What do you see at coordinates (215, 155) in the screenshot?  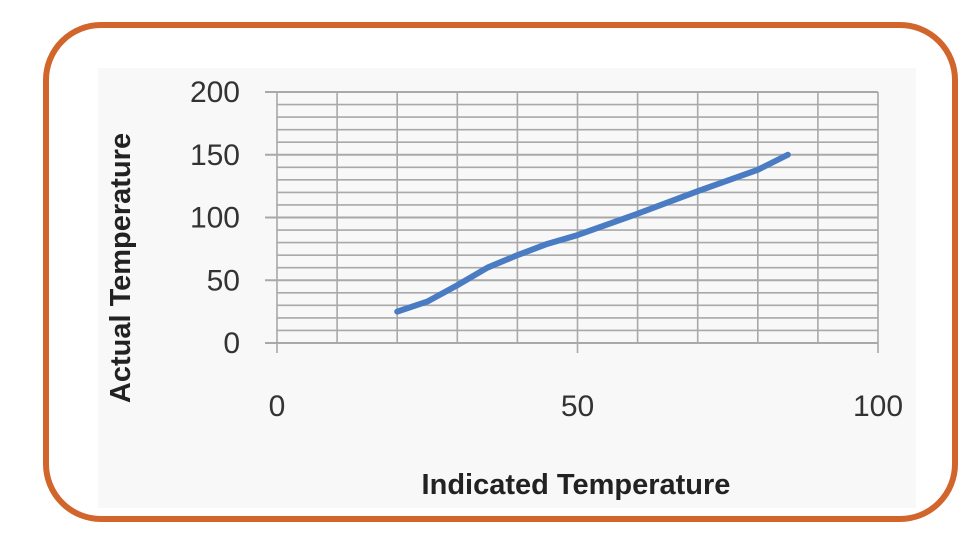 I see `y-tick-label: 150` at bounding box center [215, 155].